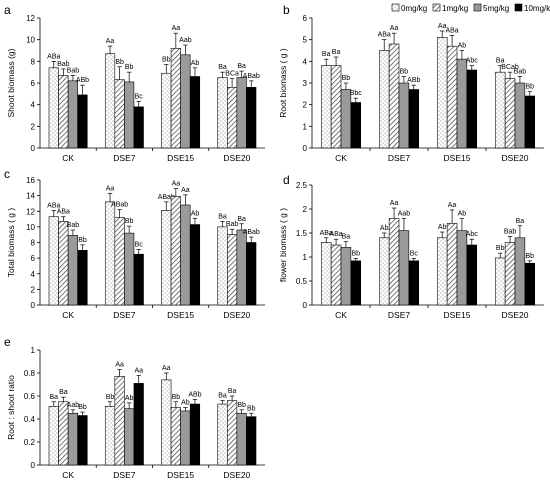 The width and height of the screenshot is (550, 490). I want to click on x-tick-label: DSE7, so click(399, 158).